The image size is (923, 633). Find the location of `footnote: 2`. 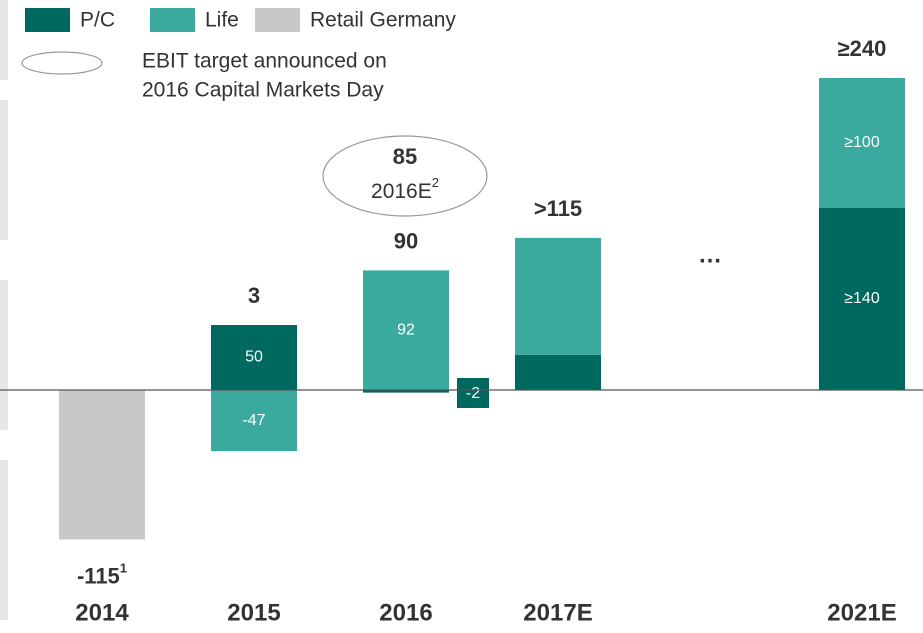

footnote: 2 is located at coordinates (435, 182).